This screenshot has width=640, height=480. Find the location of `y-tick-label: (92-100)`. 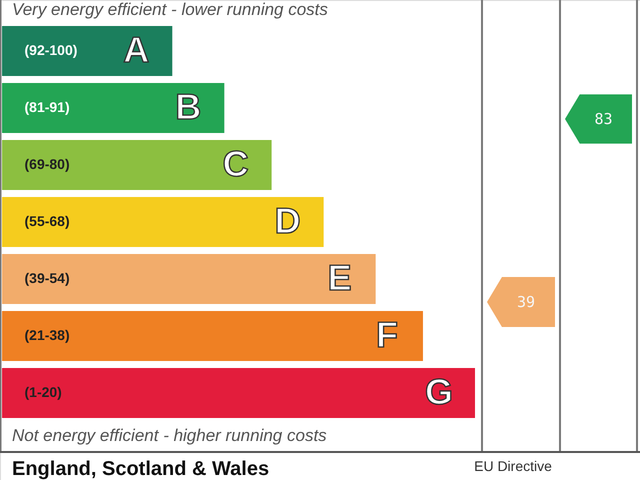

y-tick-label: (92-100) is located at coordinates (51, 50).